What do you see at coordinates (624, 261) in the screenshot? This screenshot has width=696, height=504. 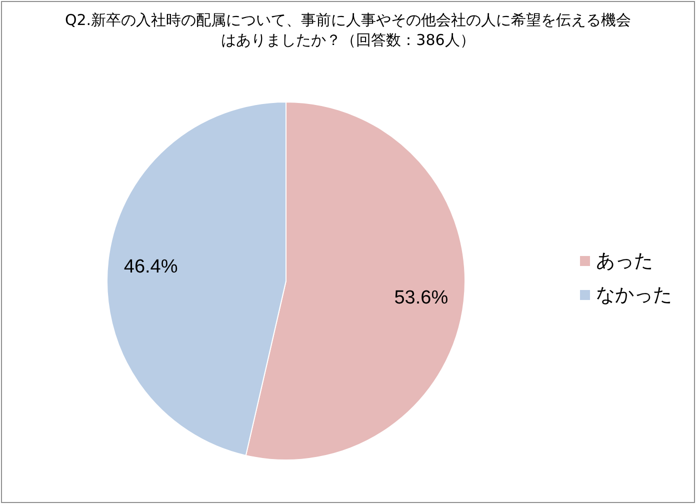 I see `legend-label: あった` at bounding box center [624, 261].